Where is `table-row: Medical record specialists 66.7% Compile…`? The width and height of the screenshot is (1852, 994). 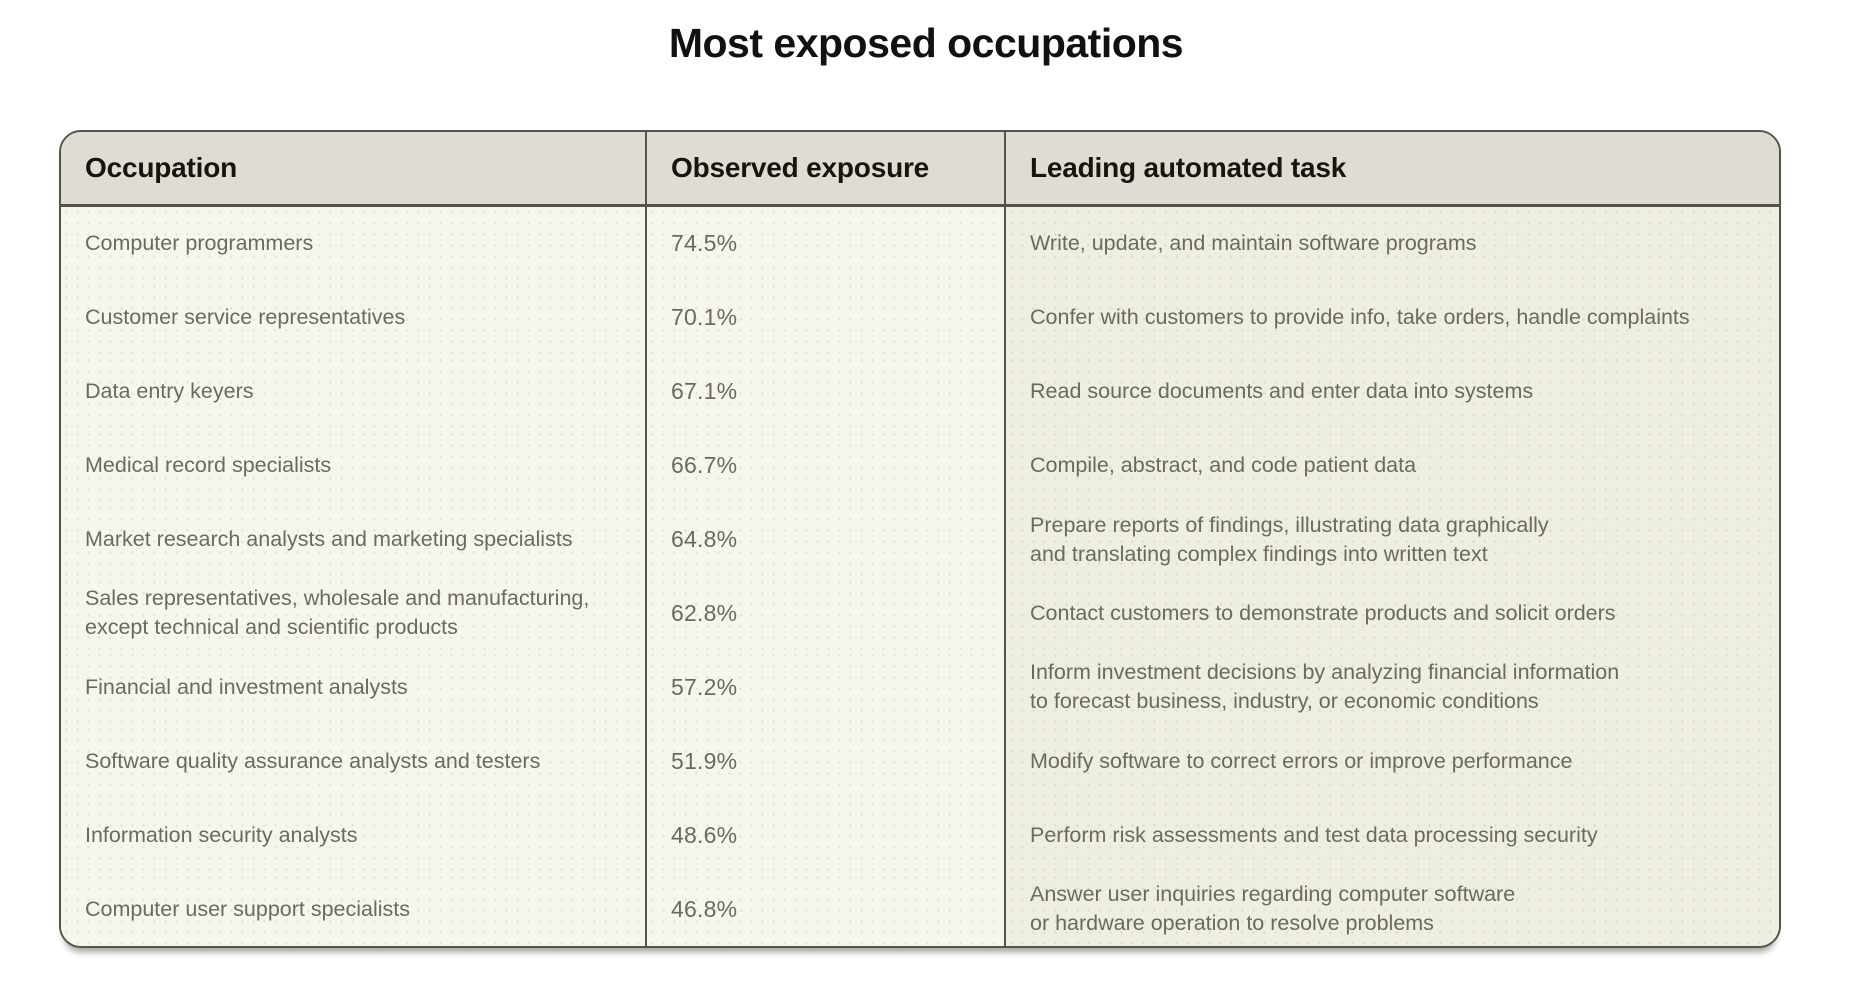 table-row: Medical record specialists 66.7% Compile… is located at coordinates (920, 465).